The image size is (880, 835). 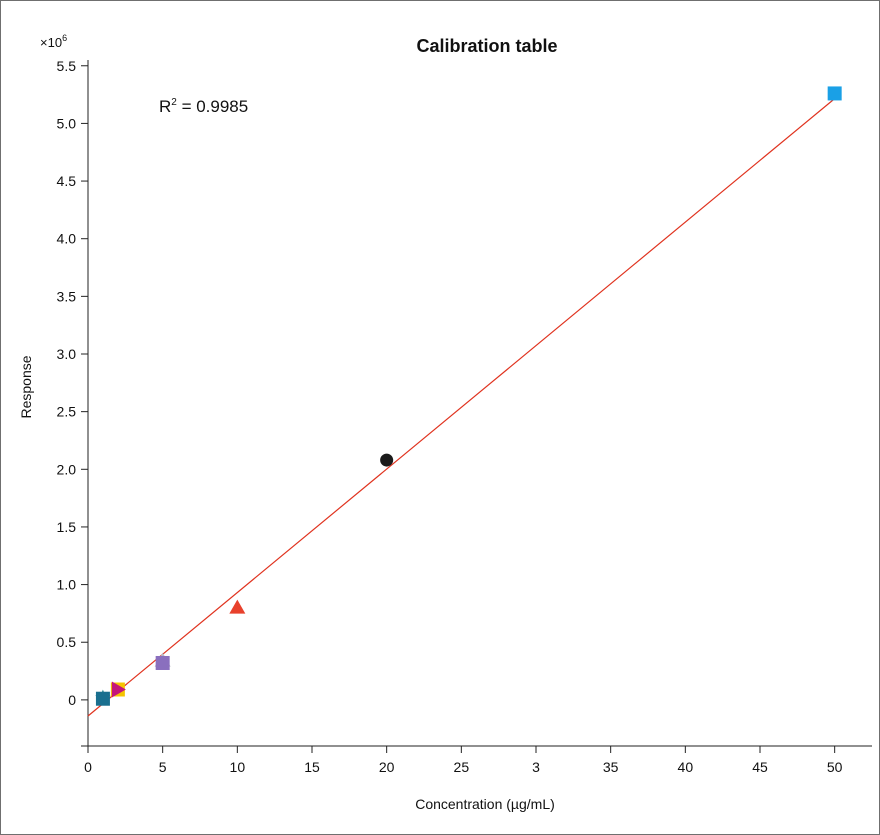 What do you see at coordinates (212, 106) in the screenshot?
I see `r-squared-value: = 0.9985` at bounding box center [212, 106].